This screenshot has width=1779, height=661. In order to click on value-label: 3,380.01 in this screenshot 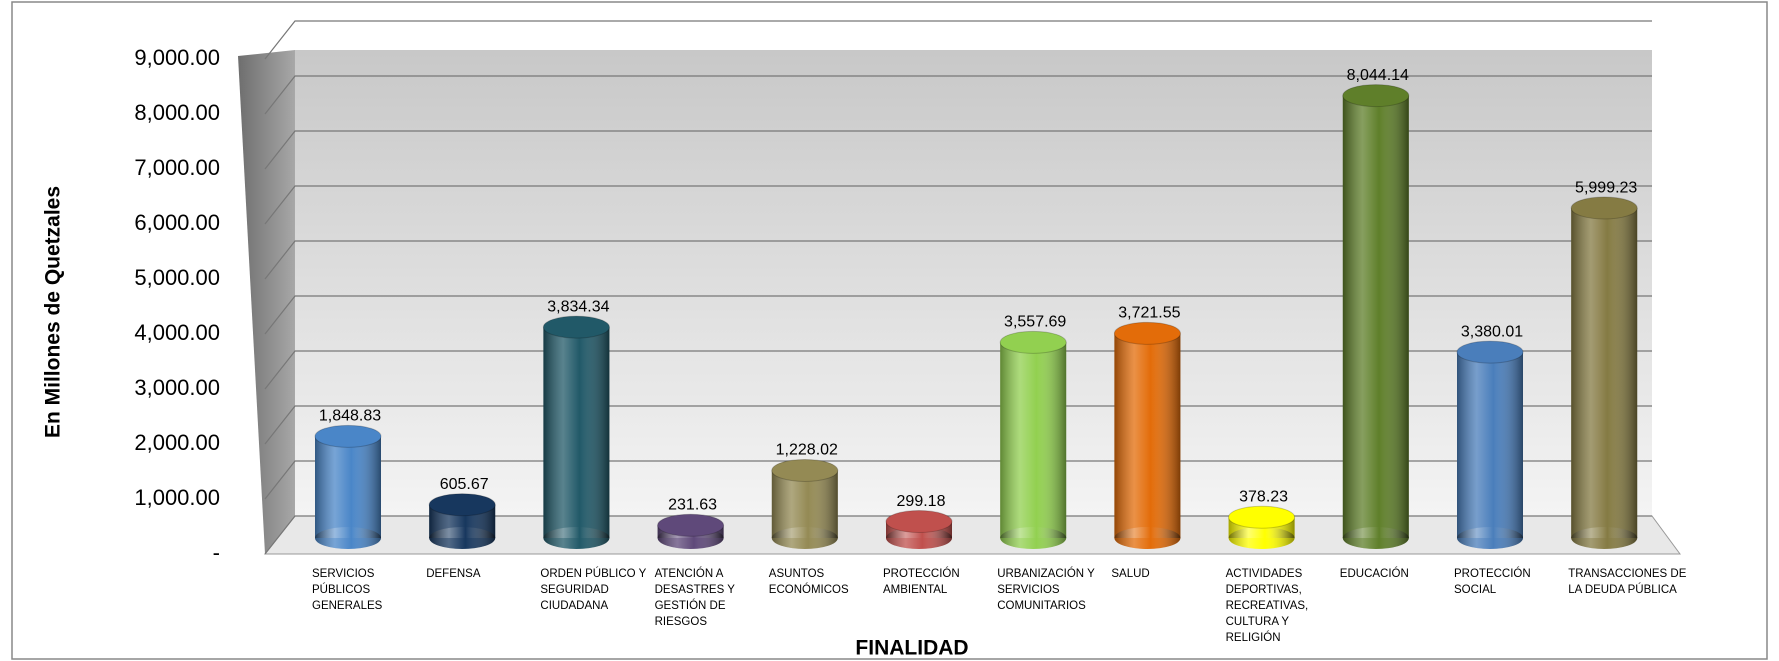, I will do `click(1492, 331)`.